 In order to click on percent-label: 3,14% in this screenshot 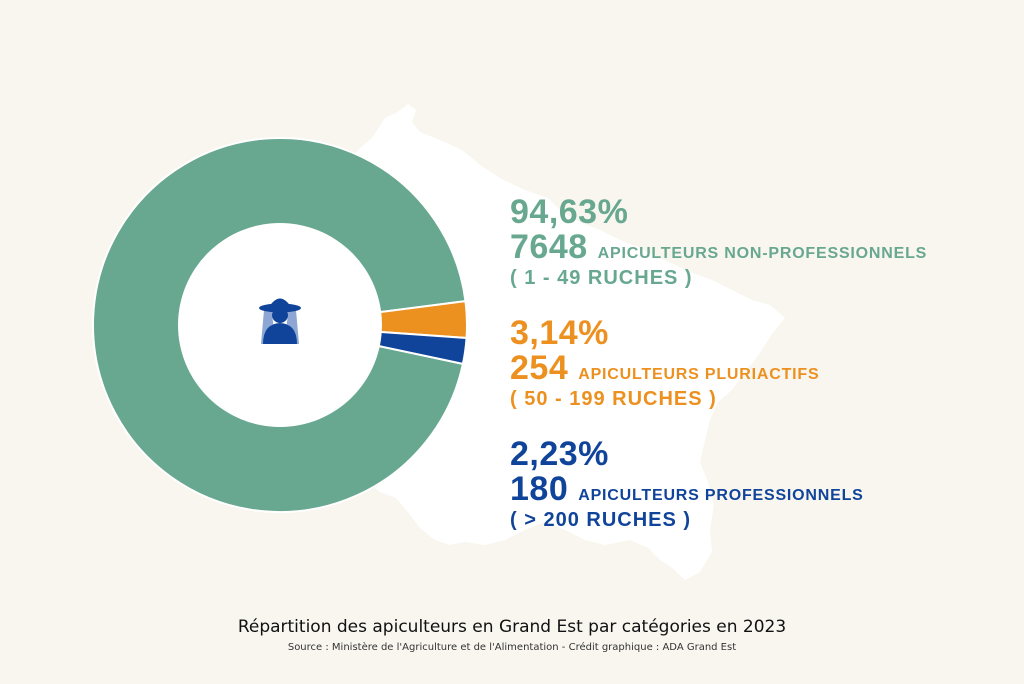, I will do `click(559, 333)`.